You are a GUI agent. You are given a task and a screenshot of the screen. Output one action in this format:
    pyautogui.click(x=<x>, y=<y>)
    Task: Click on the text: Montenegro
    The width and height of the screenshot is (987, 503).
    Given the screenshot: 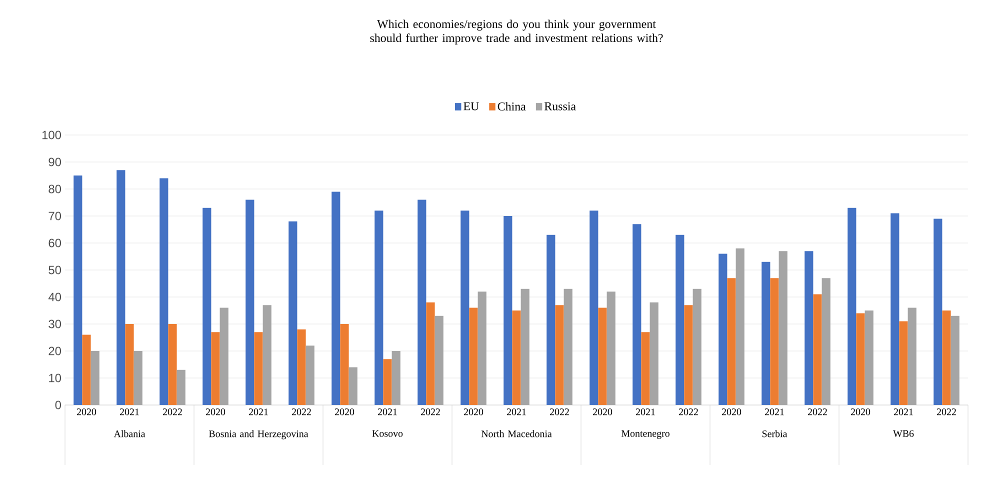 What is the action you would take?
    pyautogui.click(x=645, y=434)
    